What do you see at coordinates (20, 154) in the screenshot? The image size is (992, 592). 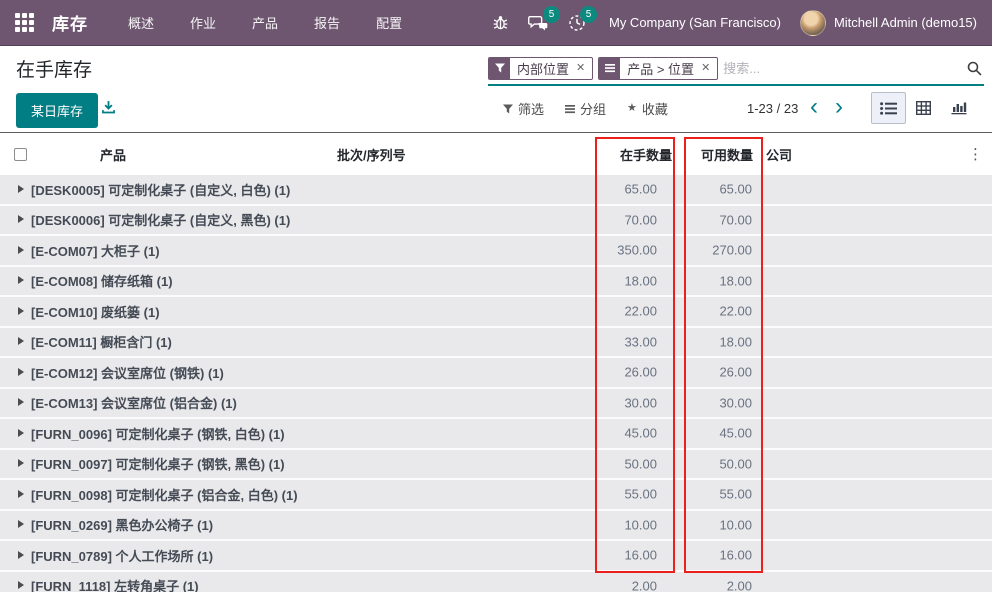 I see `select-all-checkbox` at bounding box center [20, 154].